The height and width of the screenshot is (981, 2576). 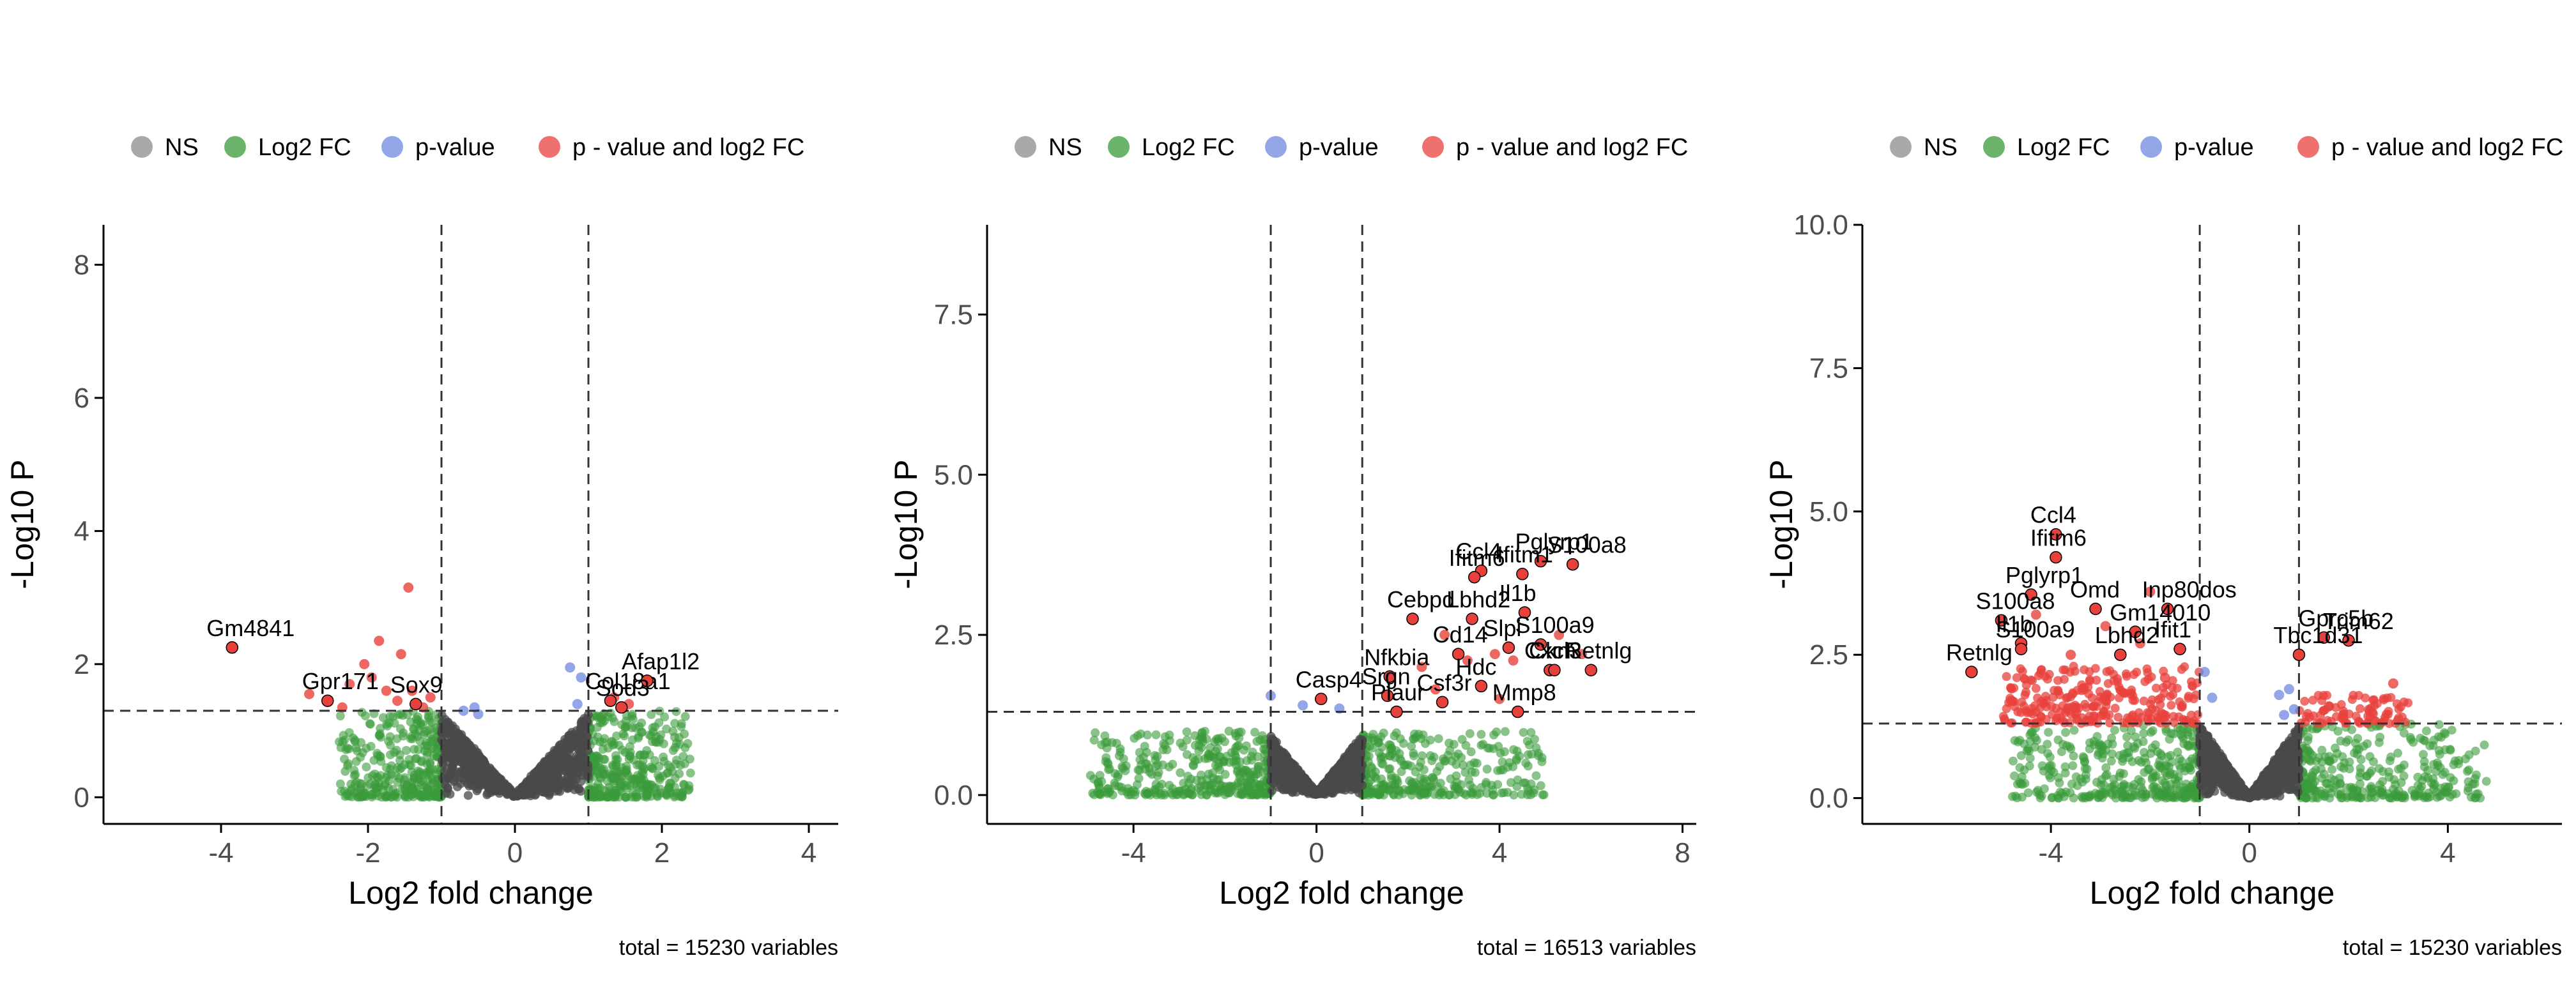 I want to click on gene-label: Sod3, so click(x=623, y=688).